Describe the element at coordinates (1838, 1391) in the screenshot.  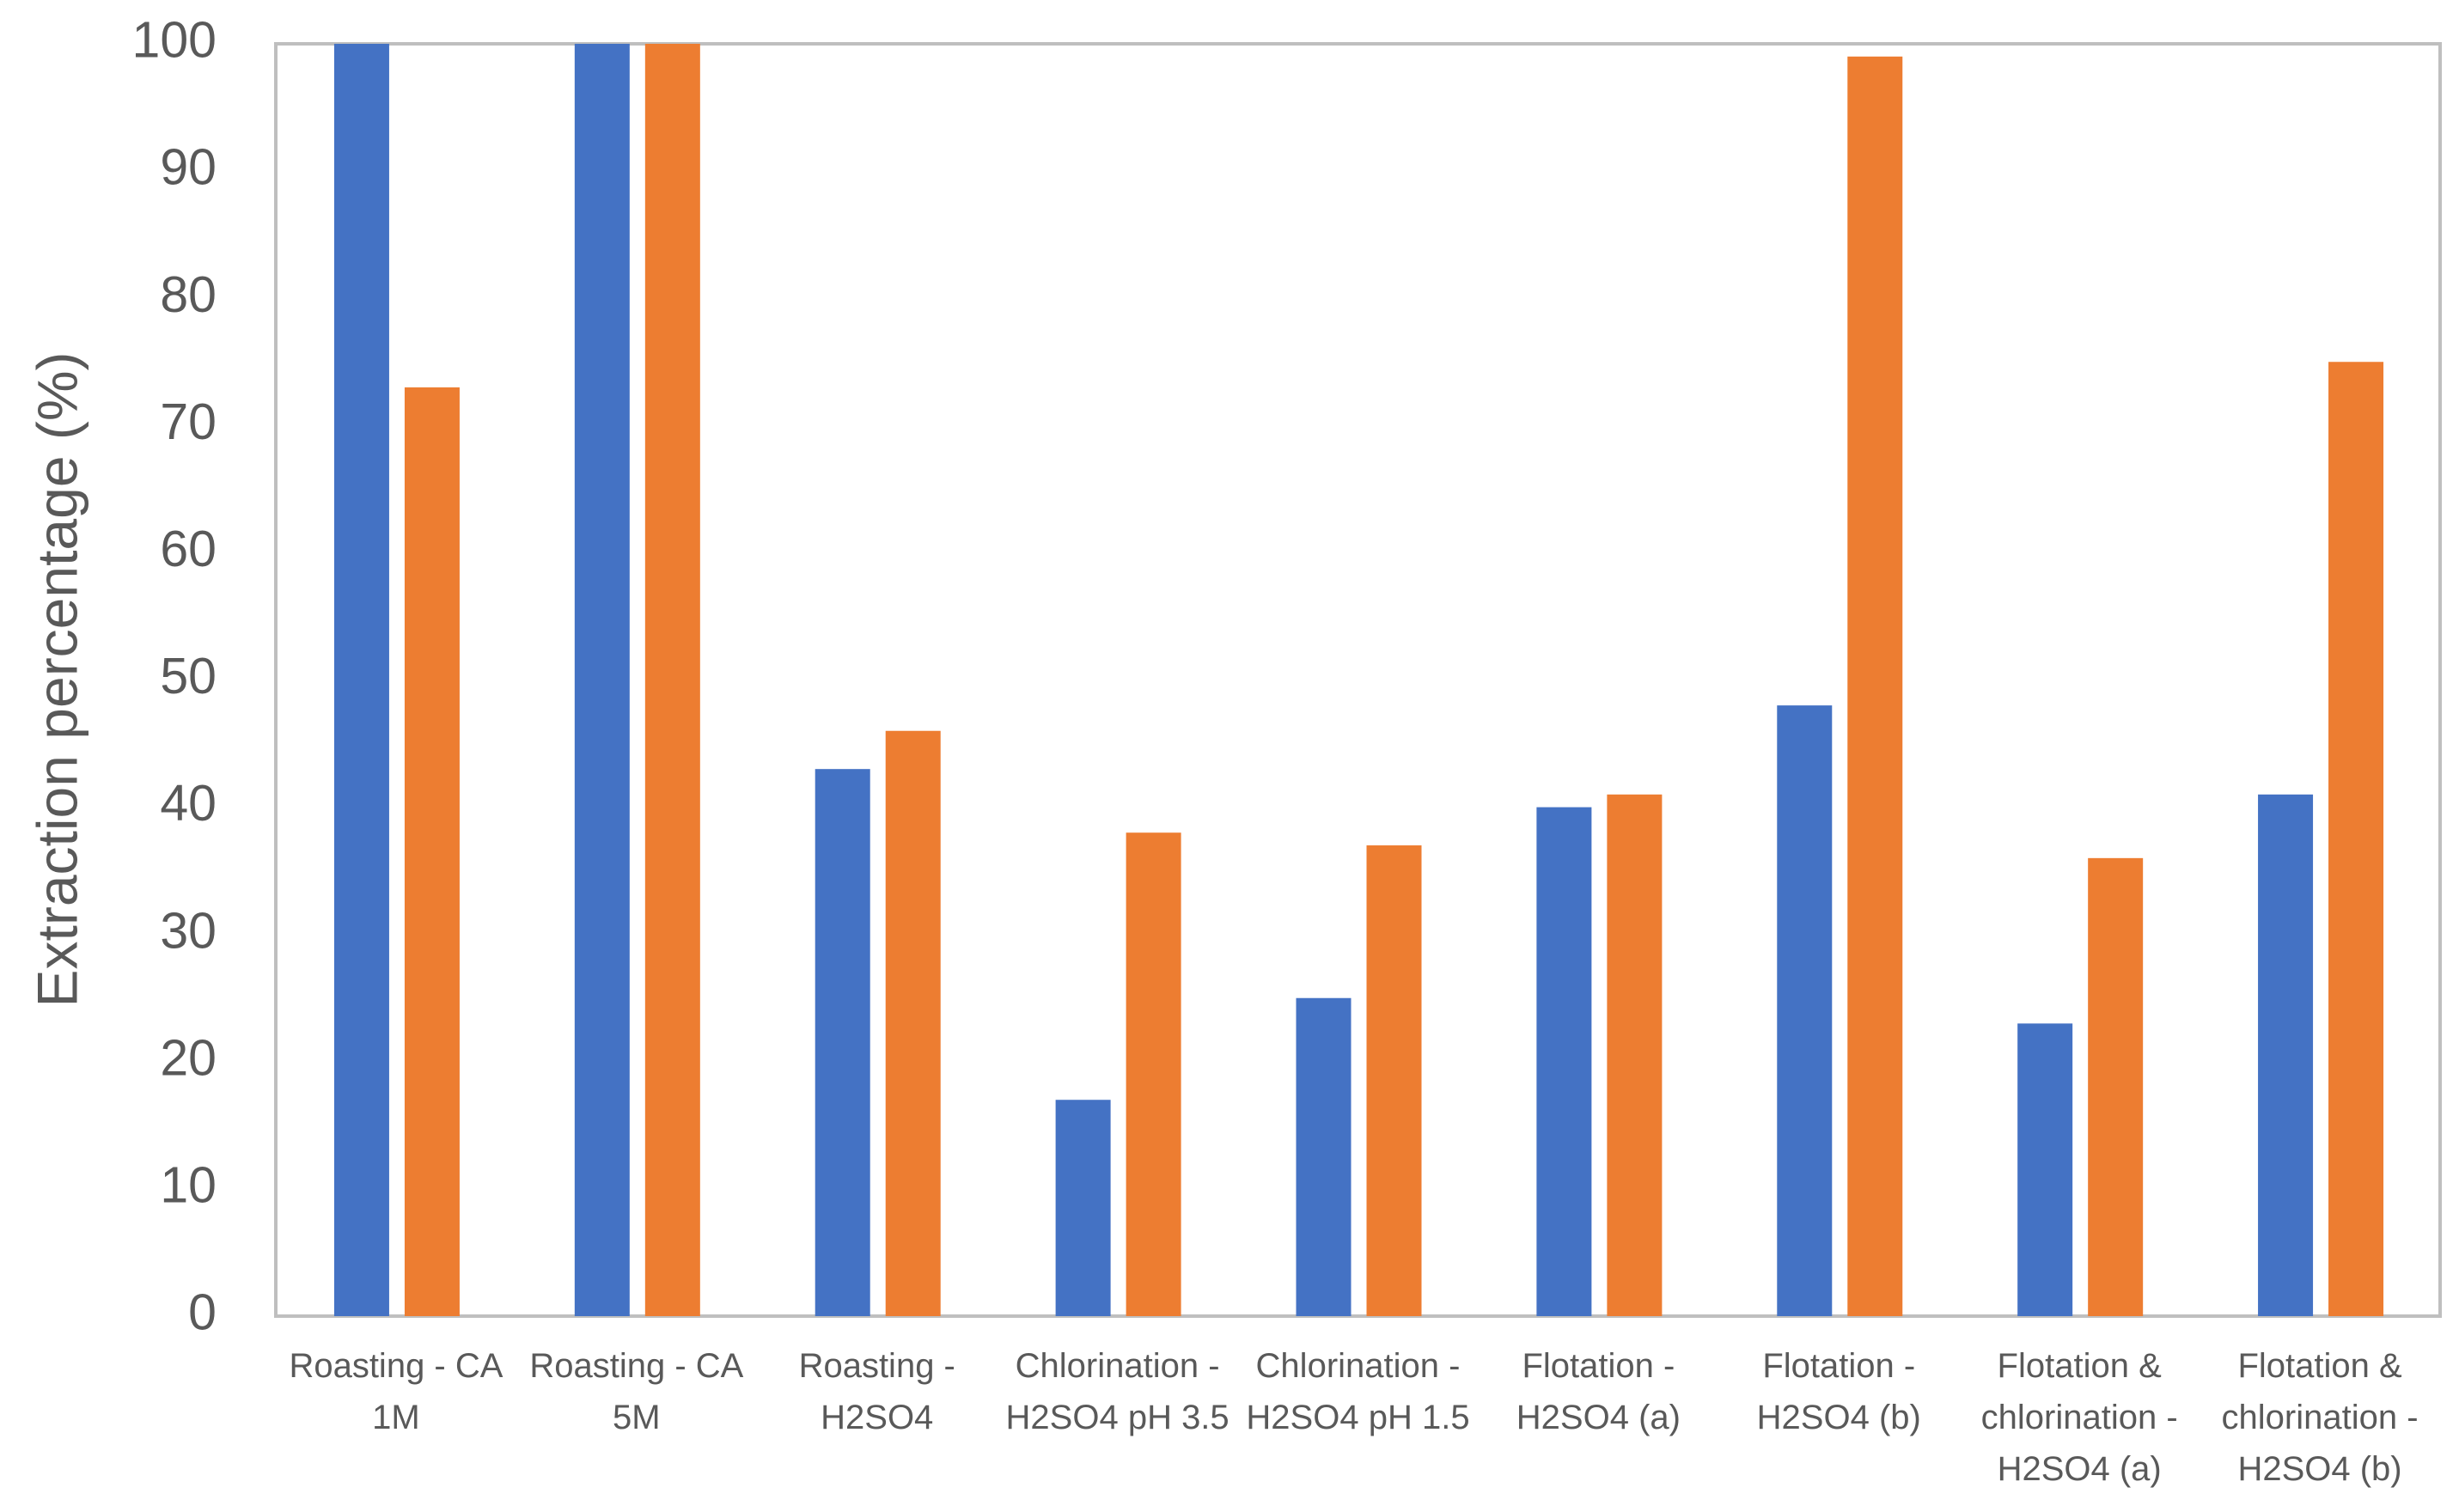
I see `x-tick-label: Flotation - H2SO4 (b)` at that location.